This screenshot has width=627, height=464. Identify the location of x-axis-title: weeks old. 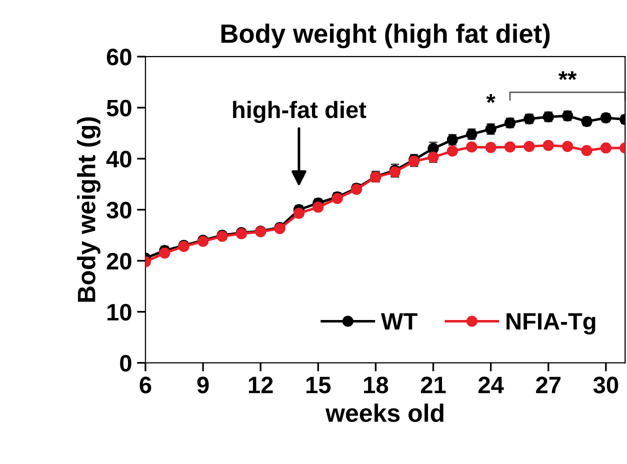
(384, 413).